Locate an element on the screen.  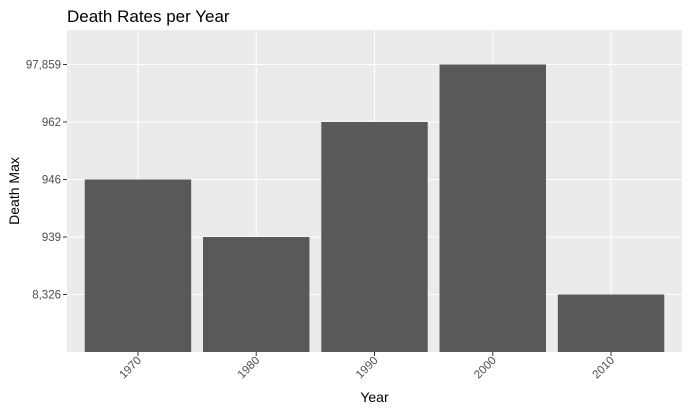
bar-1970 is located at coordinates (138, 265).